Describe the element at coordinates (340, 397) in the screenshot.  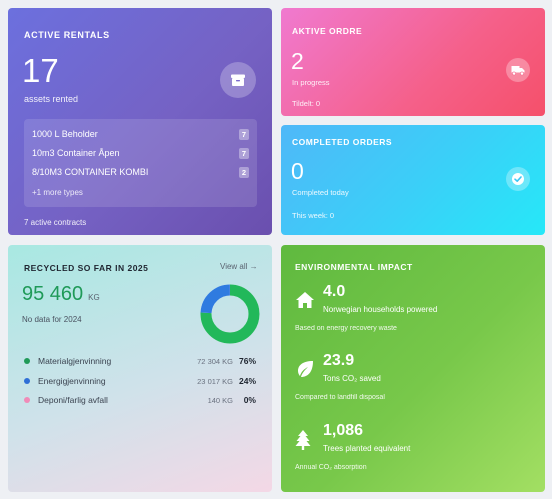
I see `impact-note: Compared to landfill disposal` at that location.